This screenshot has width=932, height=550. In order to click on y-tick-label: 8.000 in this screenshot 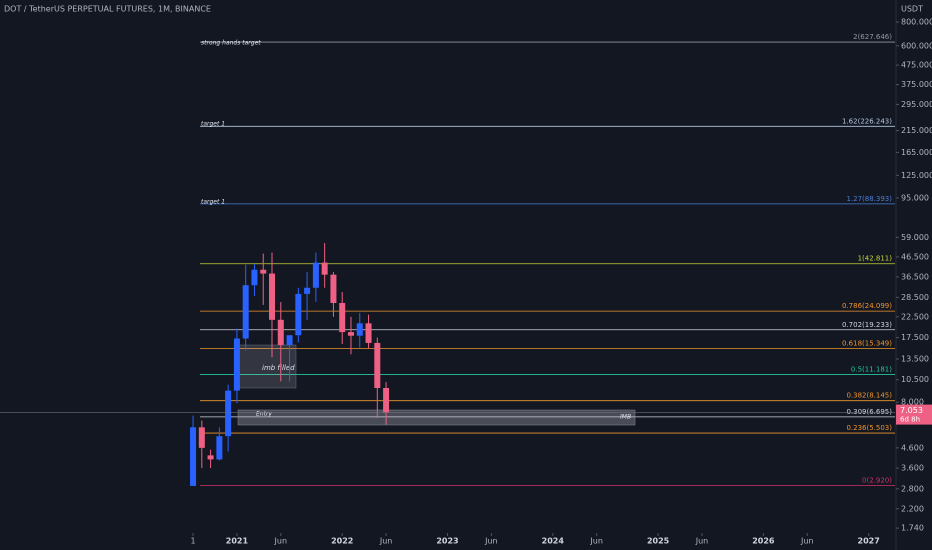, I will do `click(912, 402)`.